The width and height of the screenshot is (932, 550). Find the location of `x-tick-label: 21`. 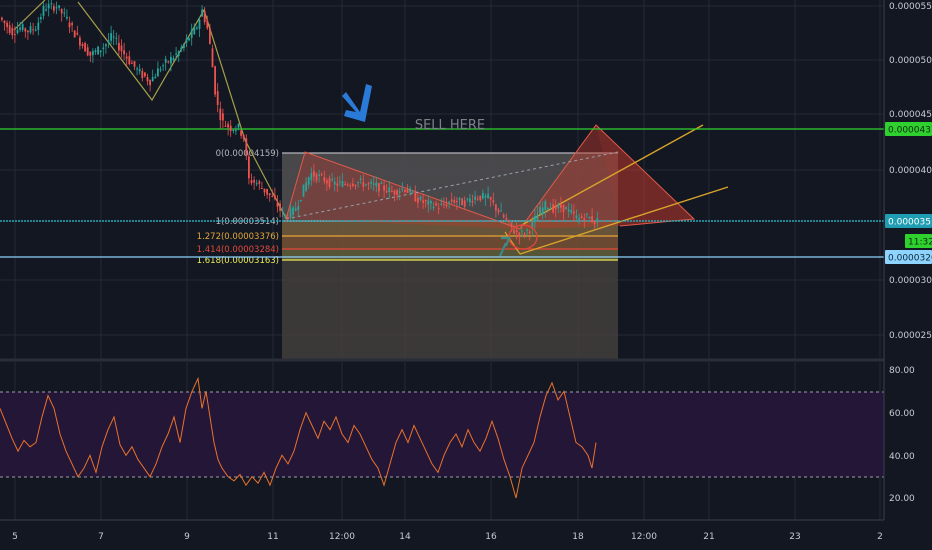

x-tick-label: 21 is located at coordinates (708, 537).